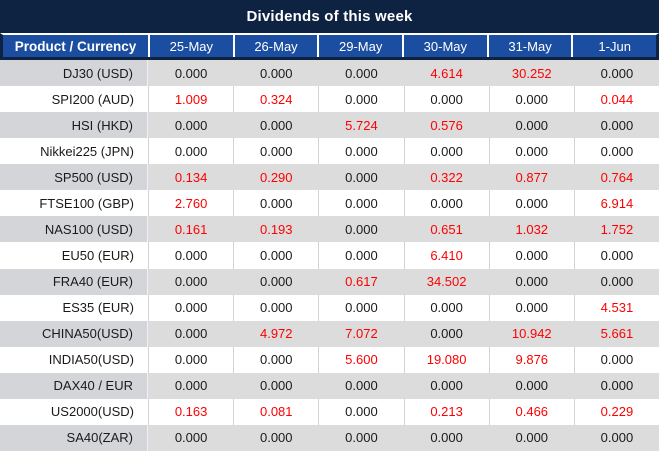  Describe the element at coordinates (616, 177) in the screenshot. I see `dividend-value: 0.764` at that location.